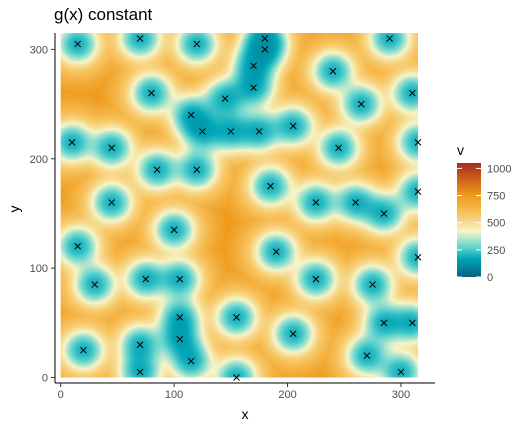 The height and width of the screenshot is (430, 530). I want to click on x-tick-label: 200, so click(287, 395).